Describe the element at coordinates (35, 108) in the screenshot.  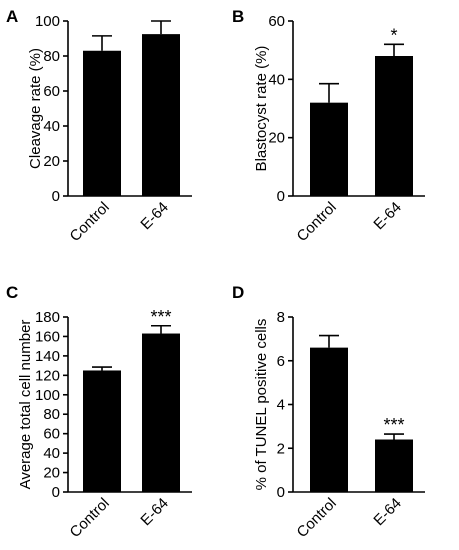
I see `y-axis-label: Cleavage rate (%)` at that location.